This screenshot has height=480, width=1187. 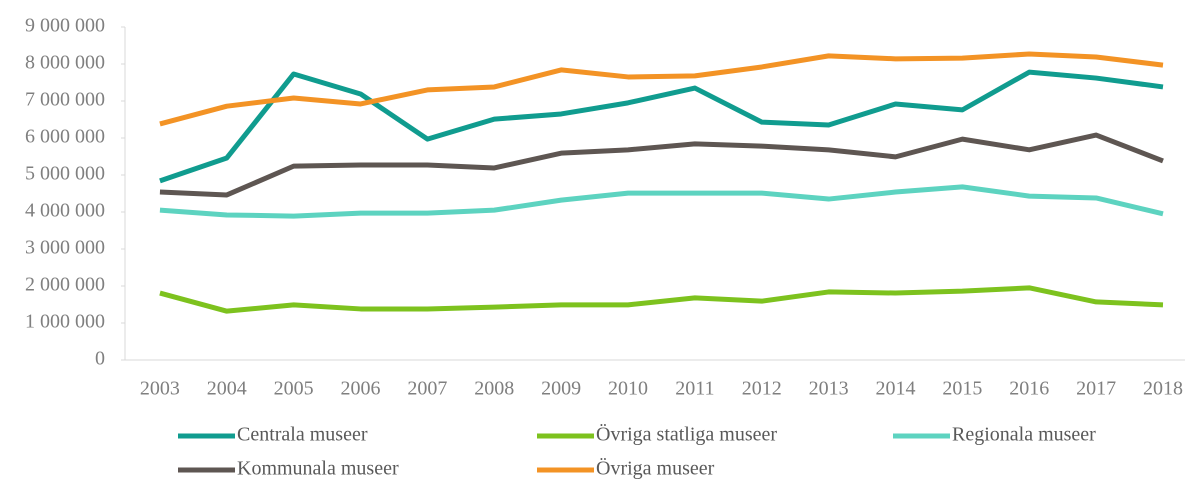 What do you see at coordinates (628, 389) in the screenshot?
I see `x-tick-label: 2010` at bounding box center [628, 389].